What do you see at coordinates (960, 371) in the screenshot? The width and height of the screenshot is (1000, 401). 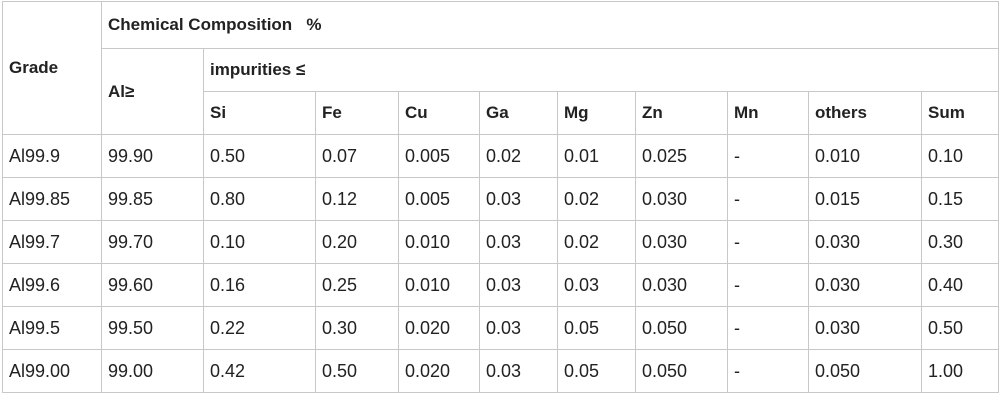 I see `value-cell: 1.00` at bounding box center [960, 371].